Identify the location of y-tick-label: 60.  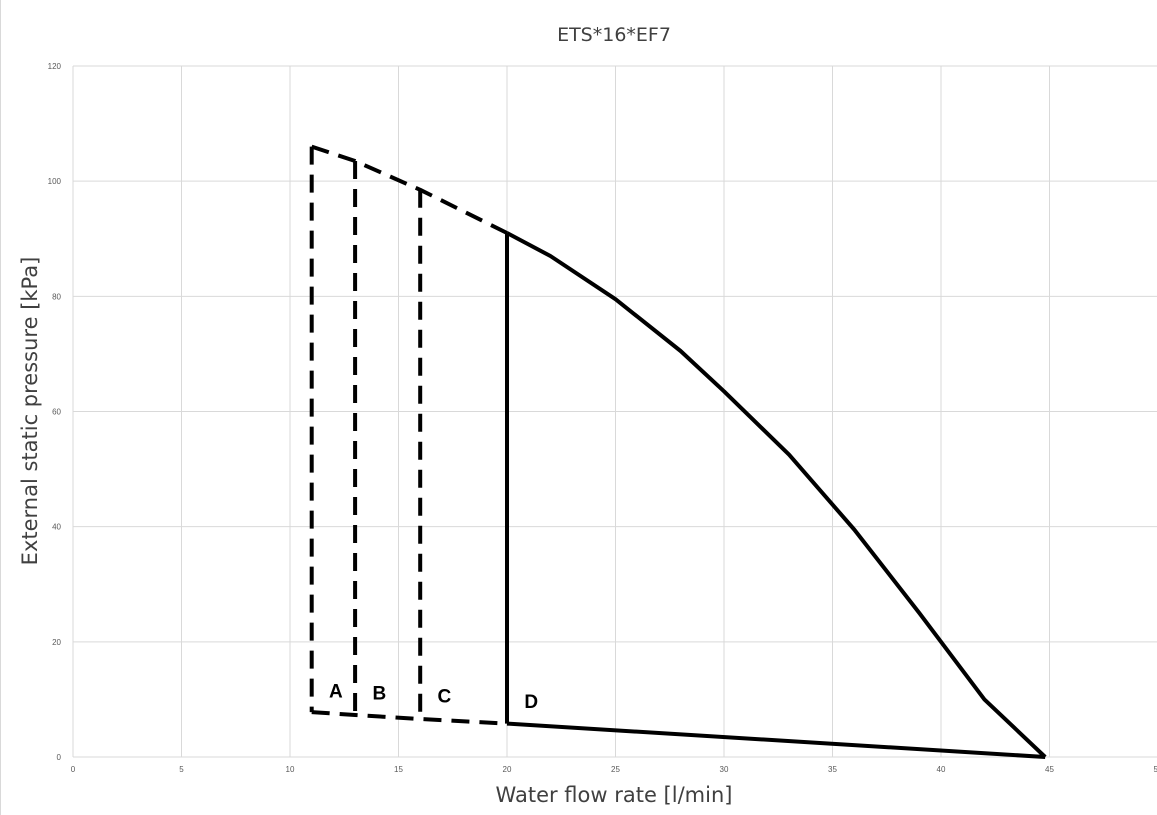
(56, 412).